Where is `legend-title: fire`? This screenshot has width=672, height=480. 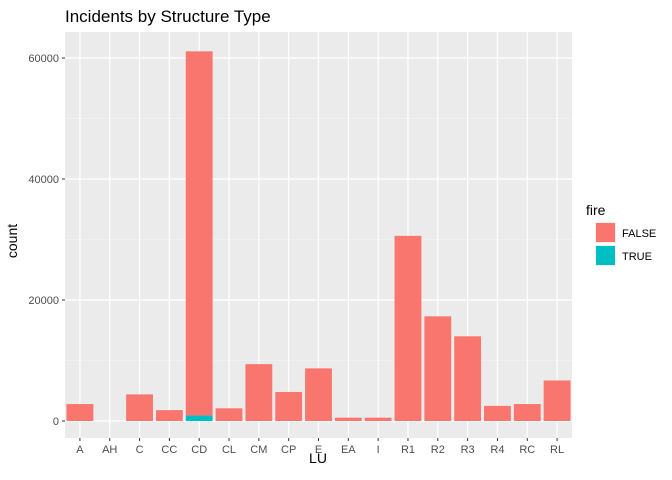
legend-title: fire is located at coordinates (596, 210).